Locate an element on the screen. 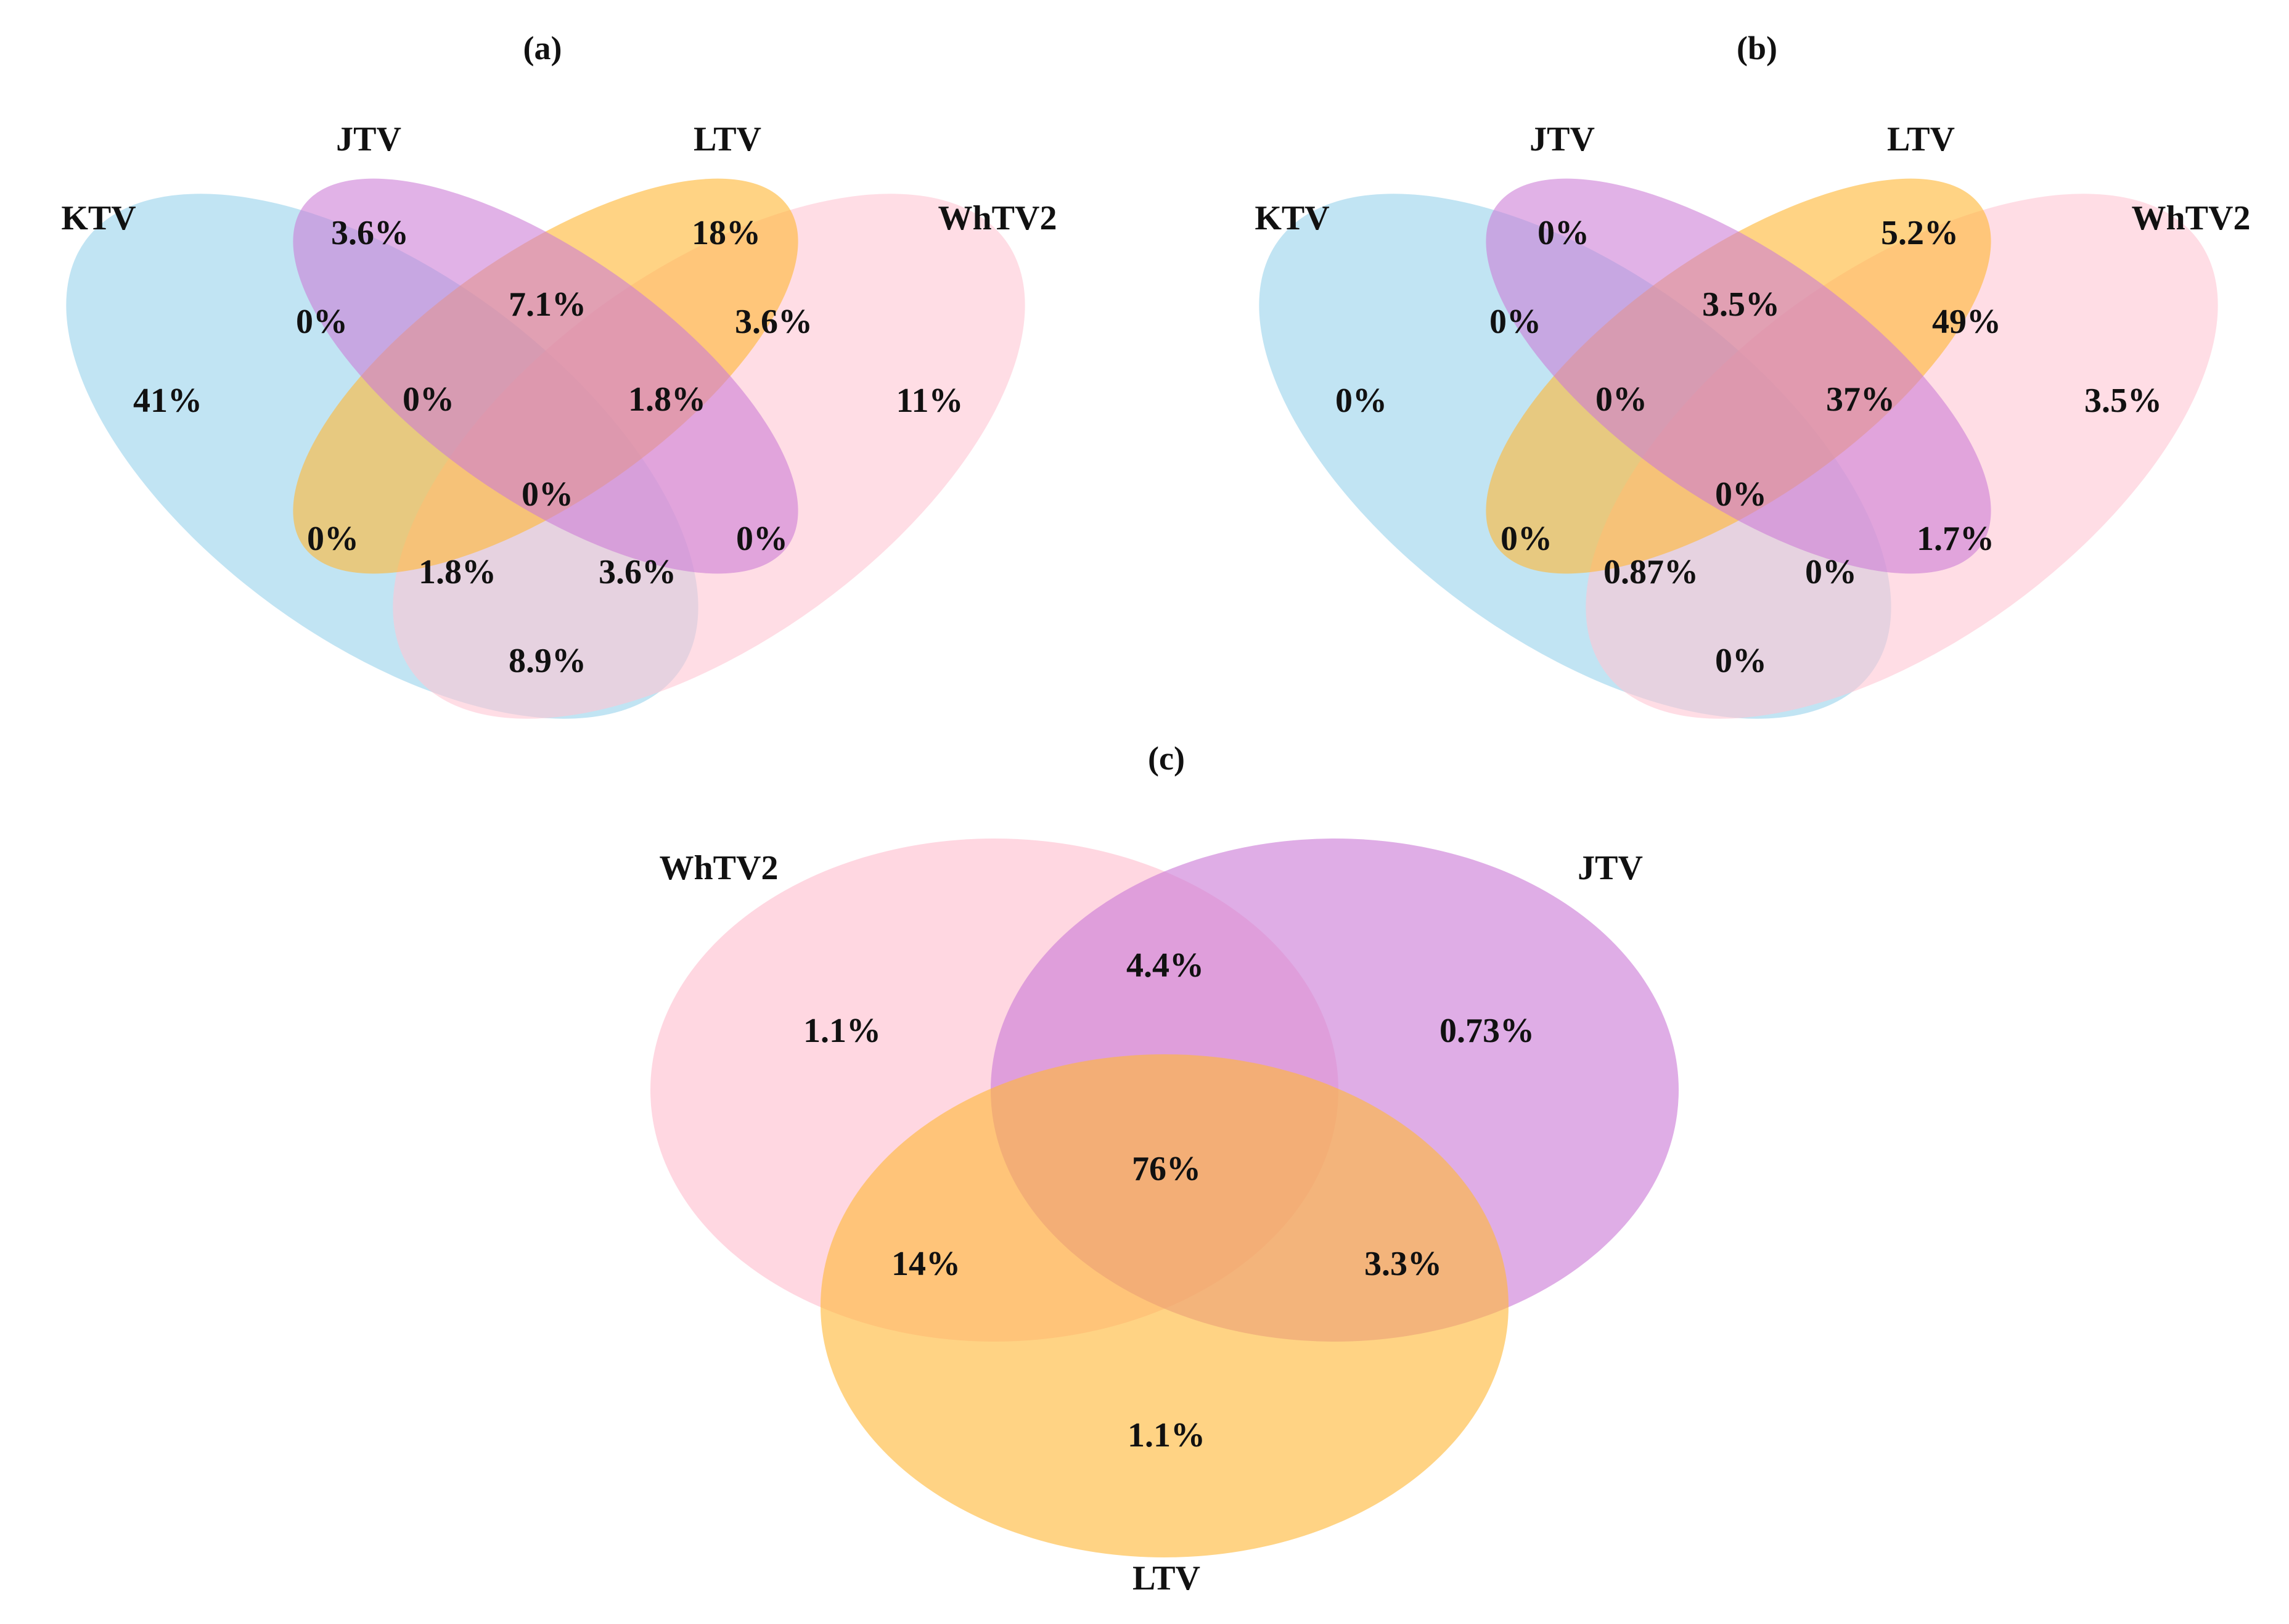 The height and width of the screenshot is (1624, 2289). venn-c-ellipse-ltv is located at coordinates (1165, 1305).